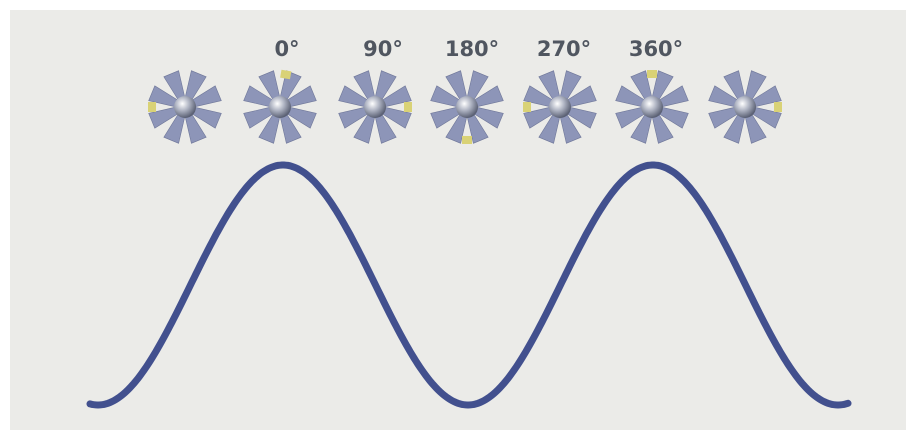 This screenshot has width=914, height=437. I want to click on angle-label: 0°, so click(286, 49).